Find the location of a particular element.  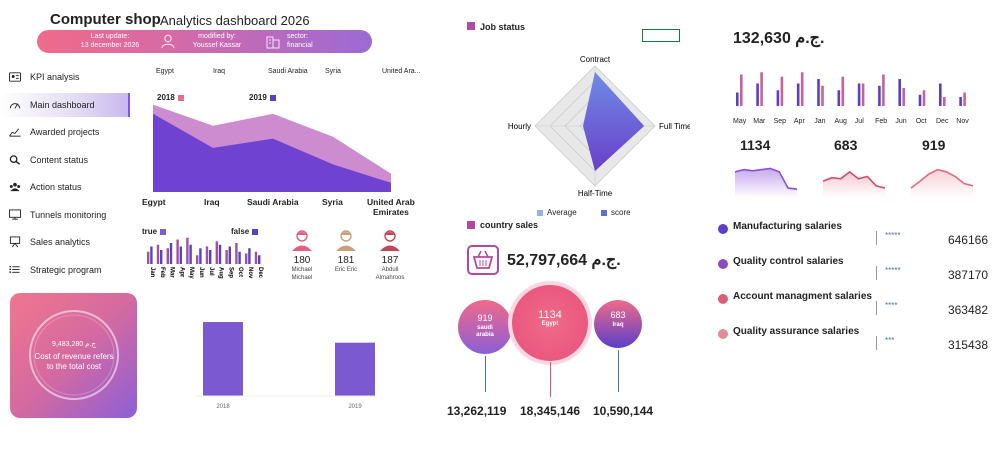

radar-legend-average: Average is located at coordinates (557, 212).